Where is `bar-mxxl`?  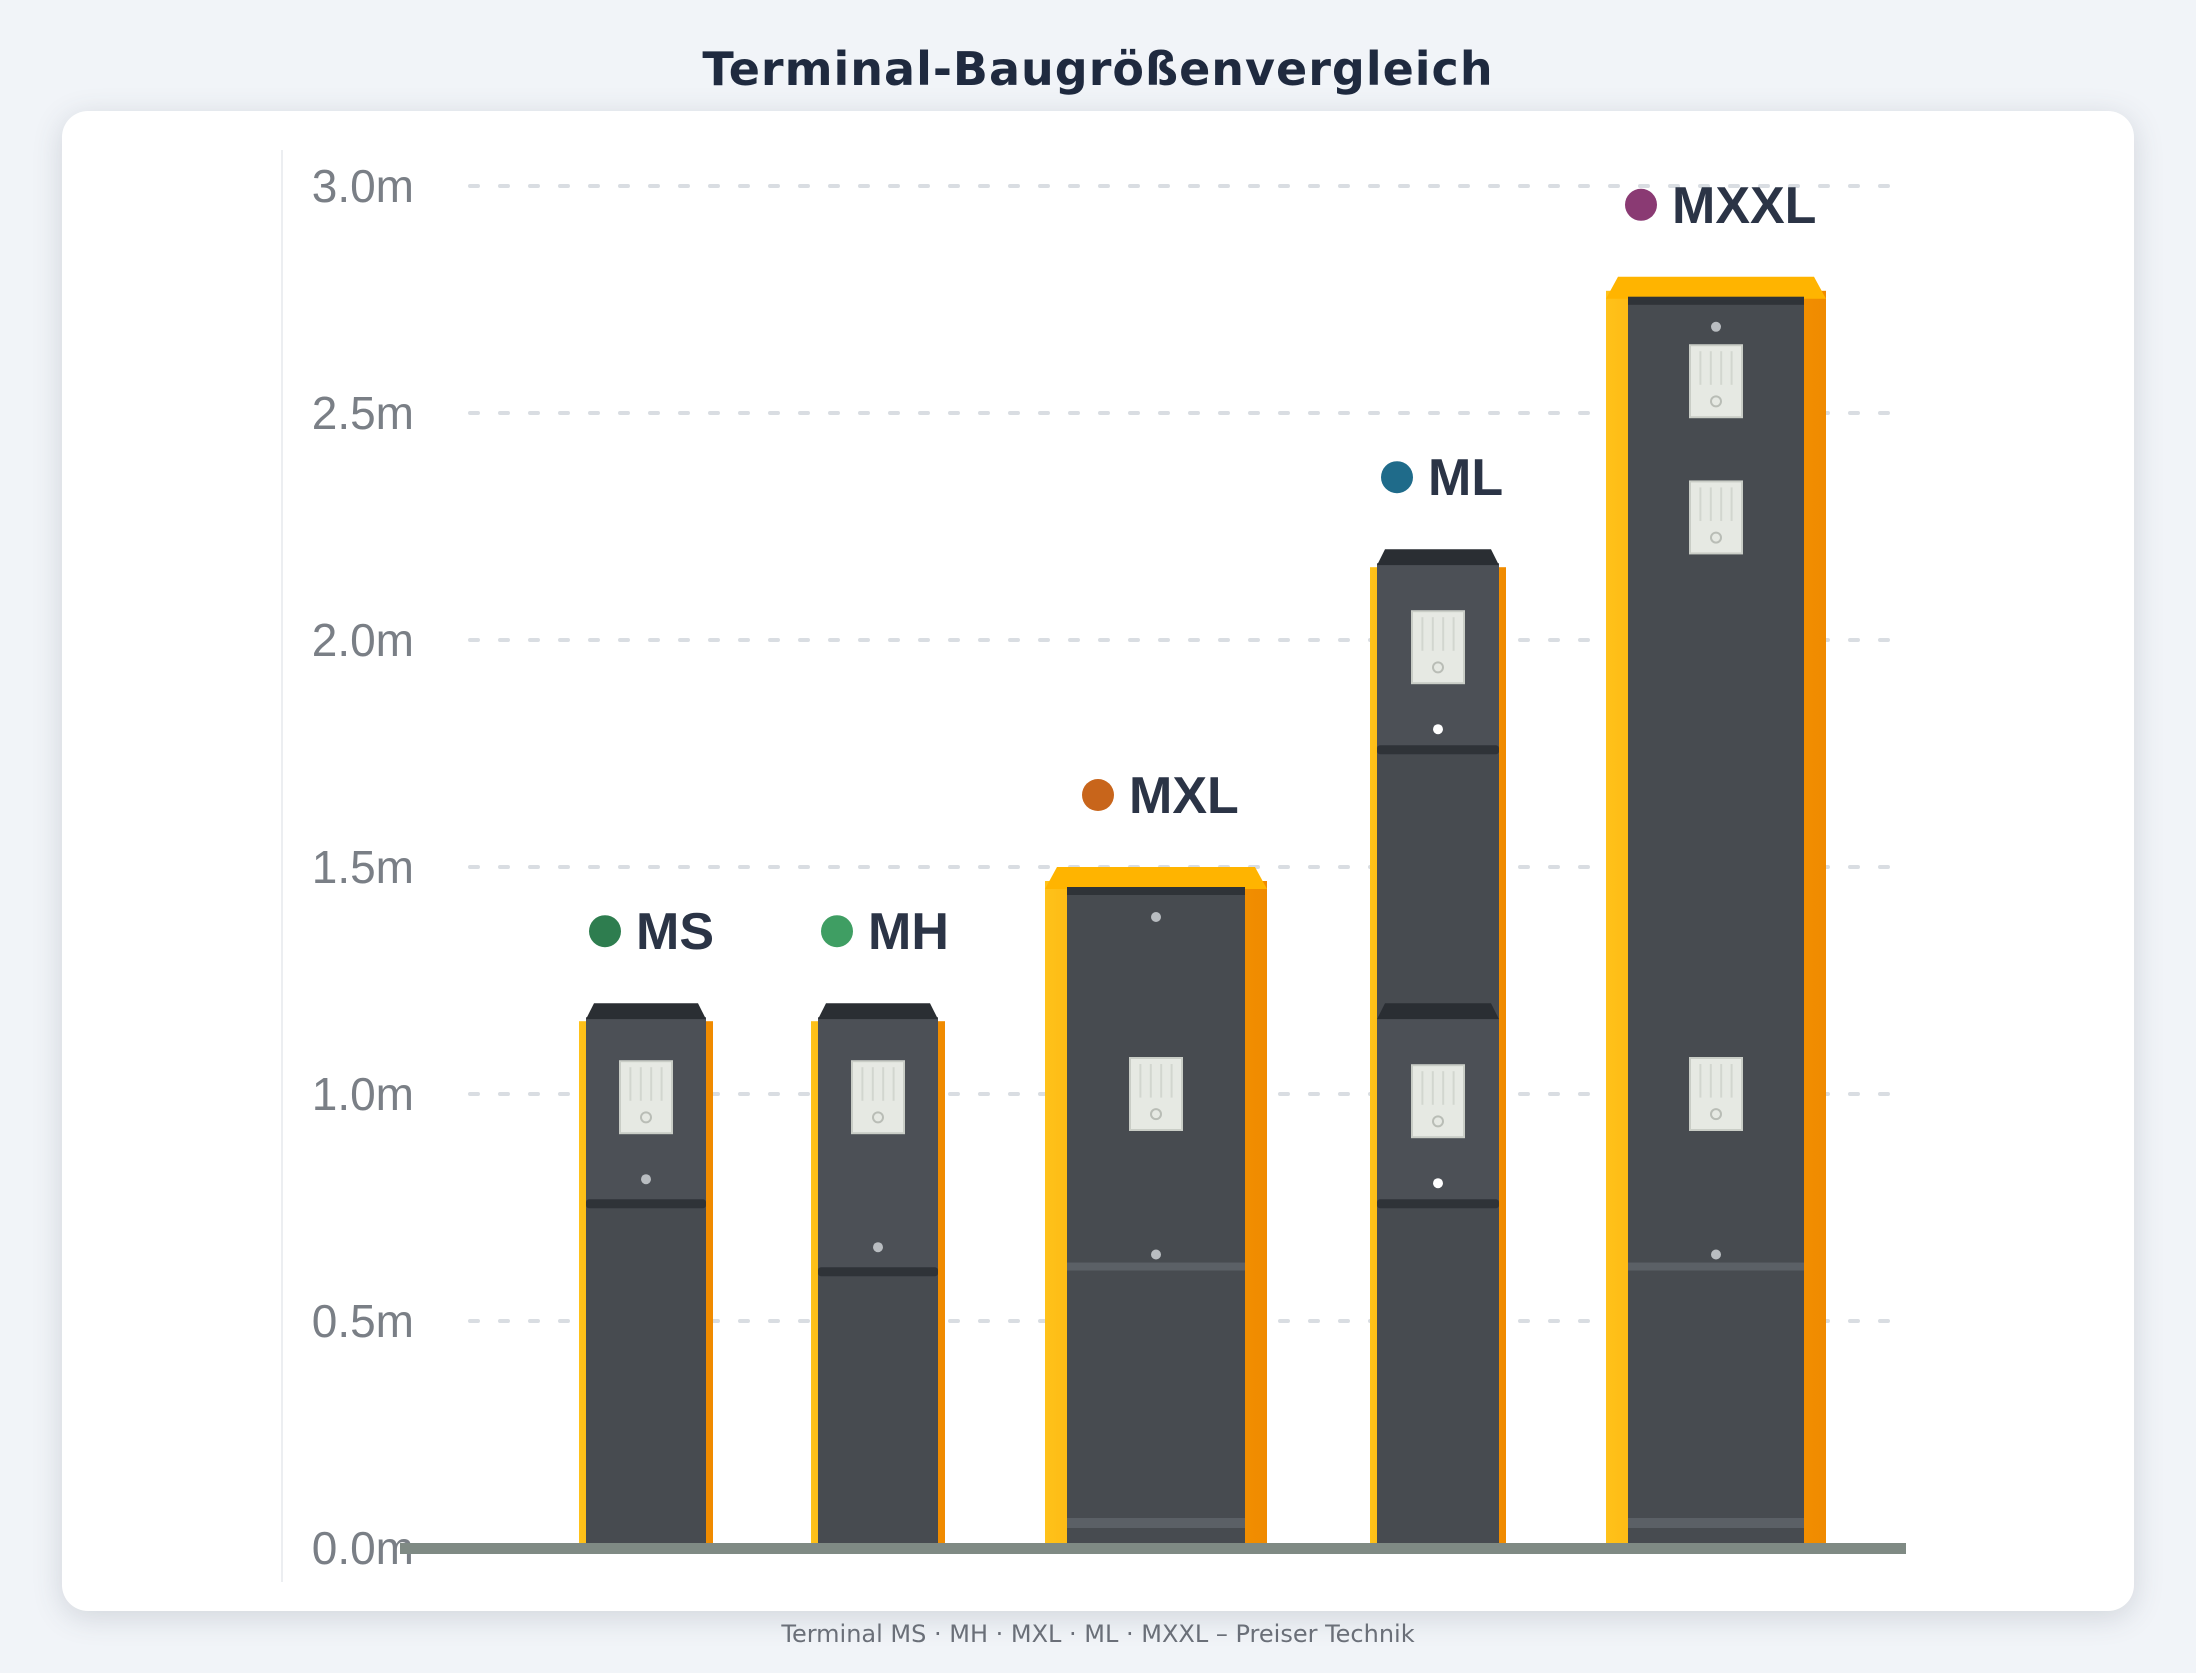 bar-mxxl is located at coordinates (1716, 912).